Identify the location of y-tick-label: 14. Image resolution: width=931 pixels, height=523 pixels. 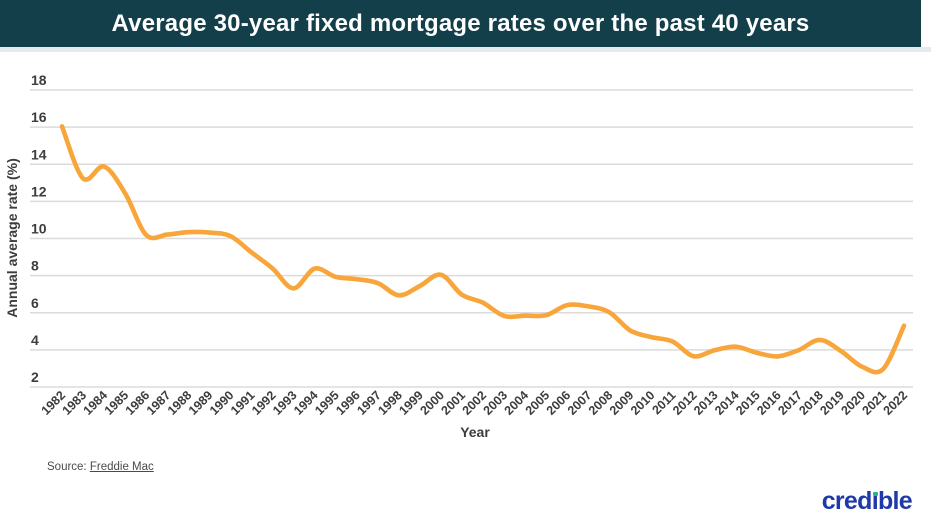
(39, 154).